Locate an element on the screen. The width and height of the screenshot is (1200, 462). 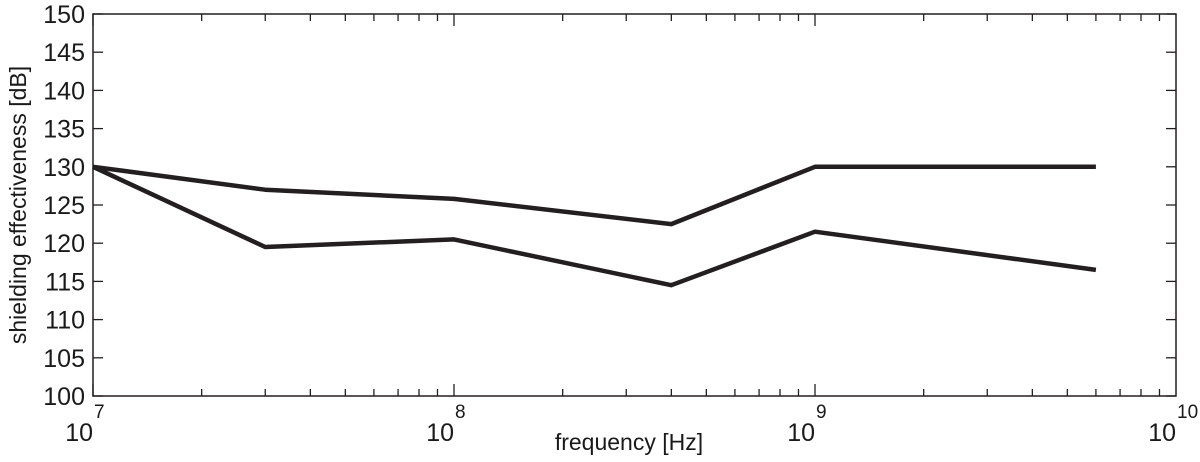
y-tick-label: 120 is located at coordinates (64, 244).